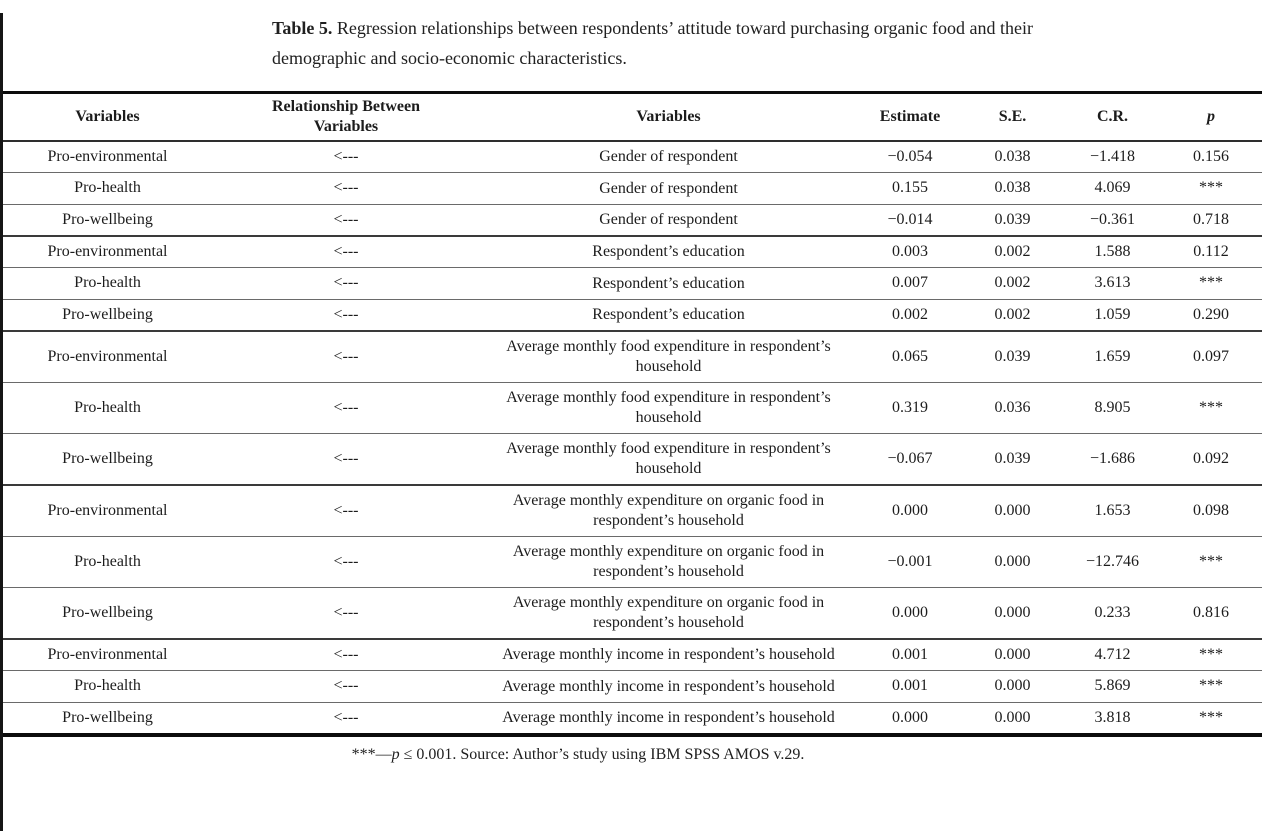  I want to click on p-value-cell: 0.156, so click(1211, 157).